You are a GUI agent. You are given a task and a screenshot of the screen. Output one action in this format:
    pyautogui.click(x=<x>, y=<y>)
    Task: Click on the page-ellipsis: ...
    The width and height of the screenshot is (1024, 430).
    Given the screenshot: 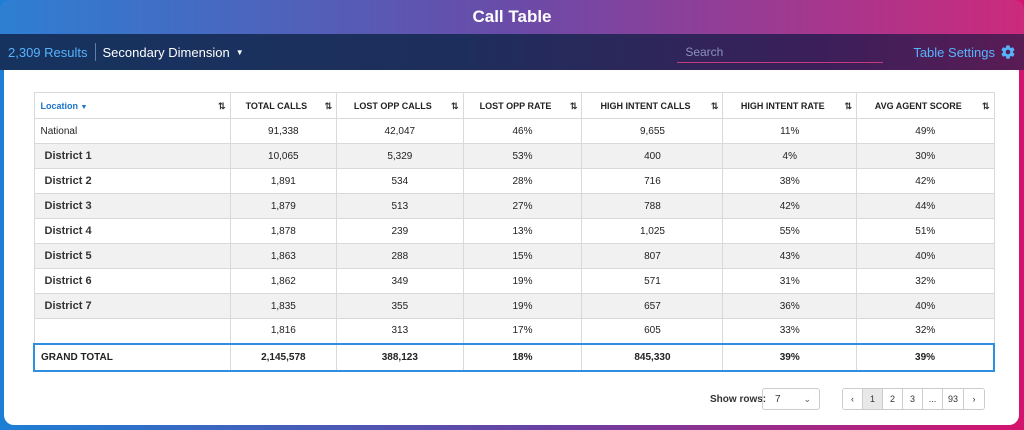 What is the action you would take?
    pyautogui.click(x=933, y=399)
    